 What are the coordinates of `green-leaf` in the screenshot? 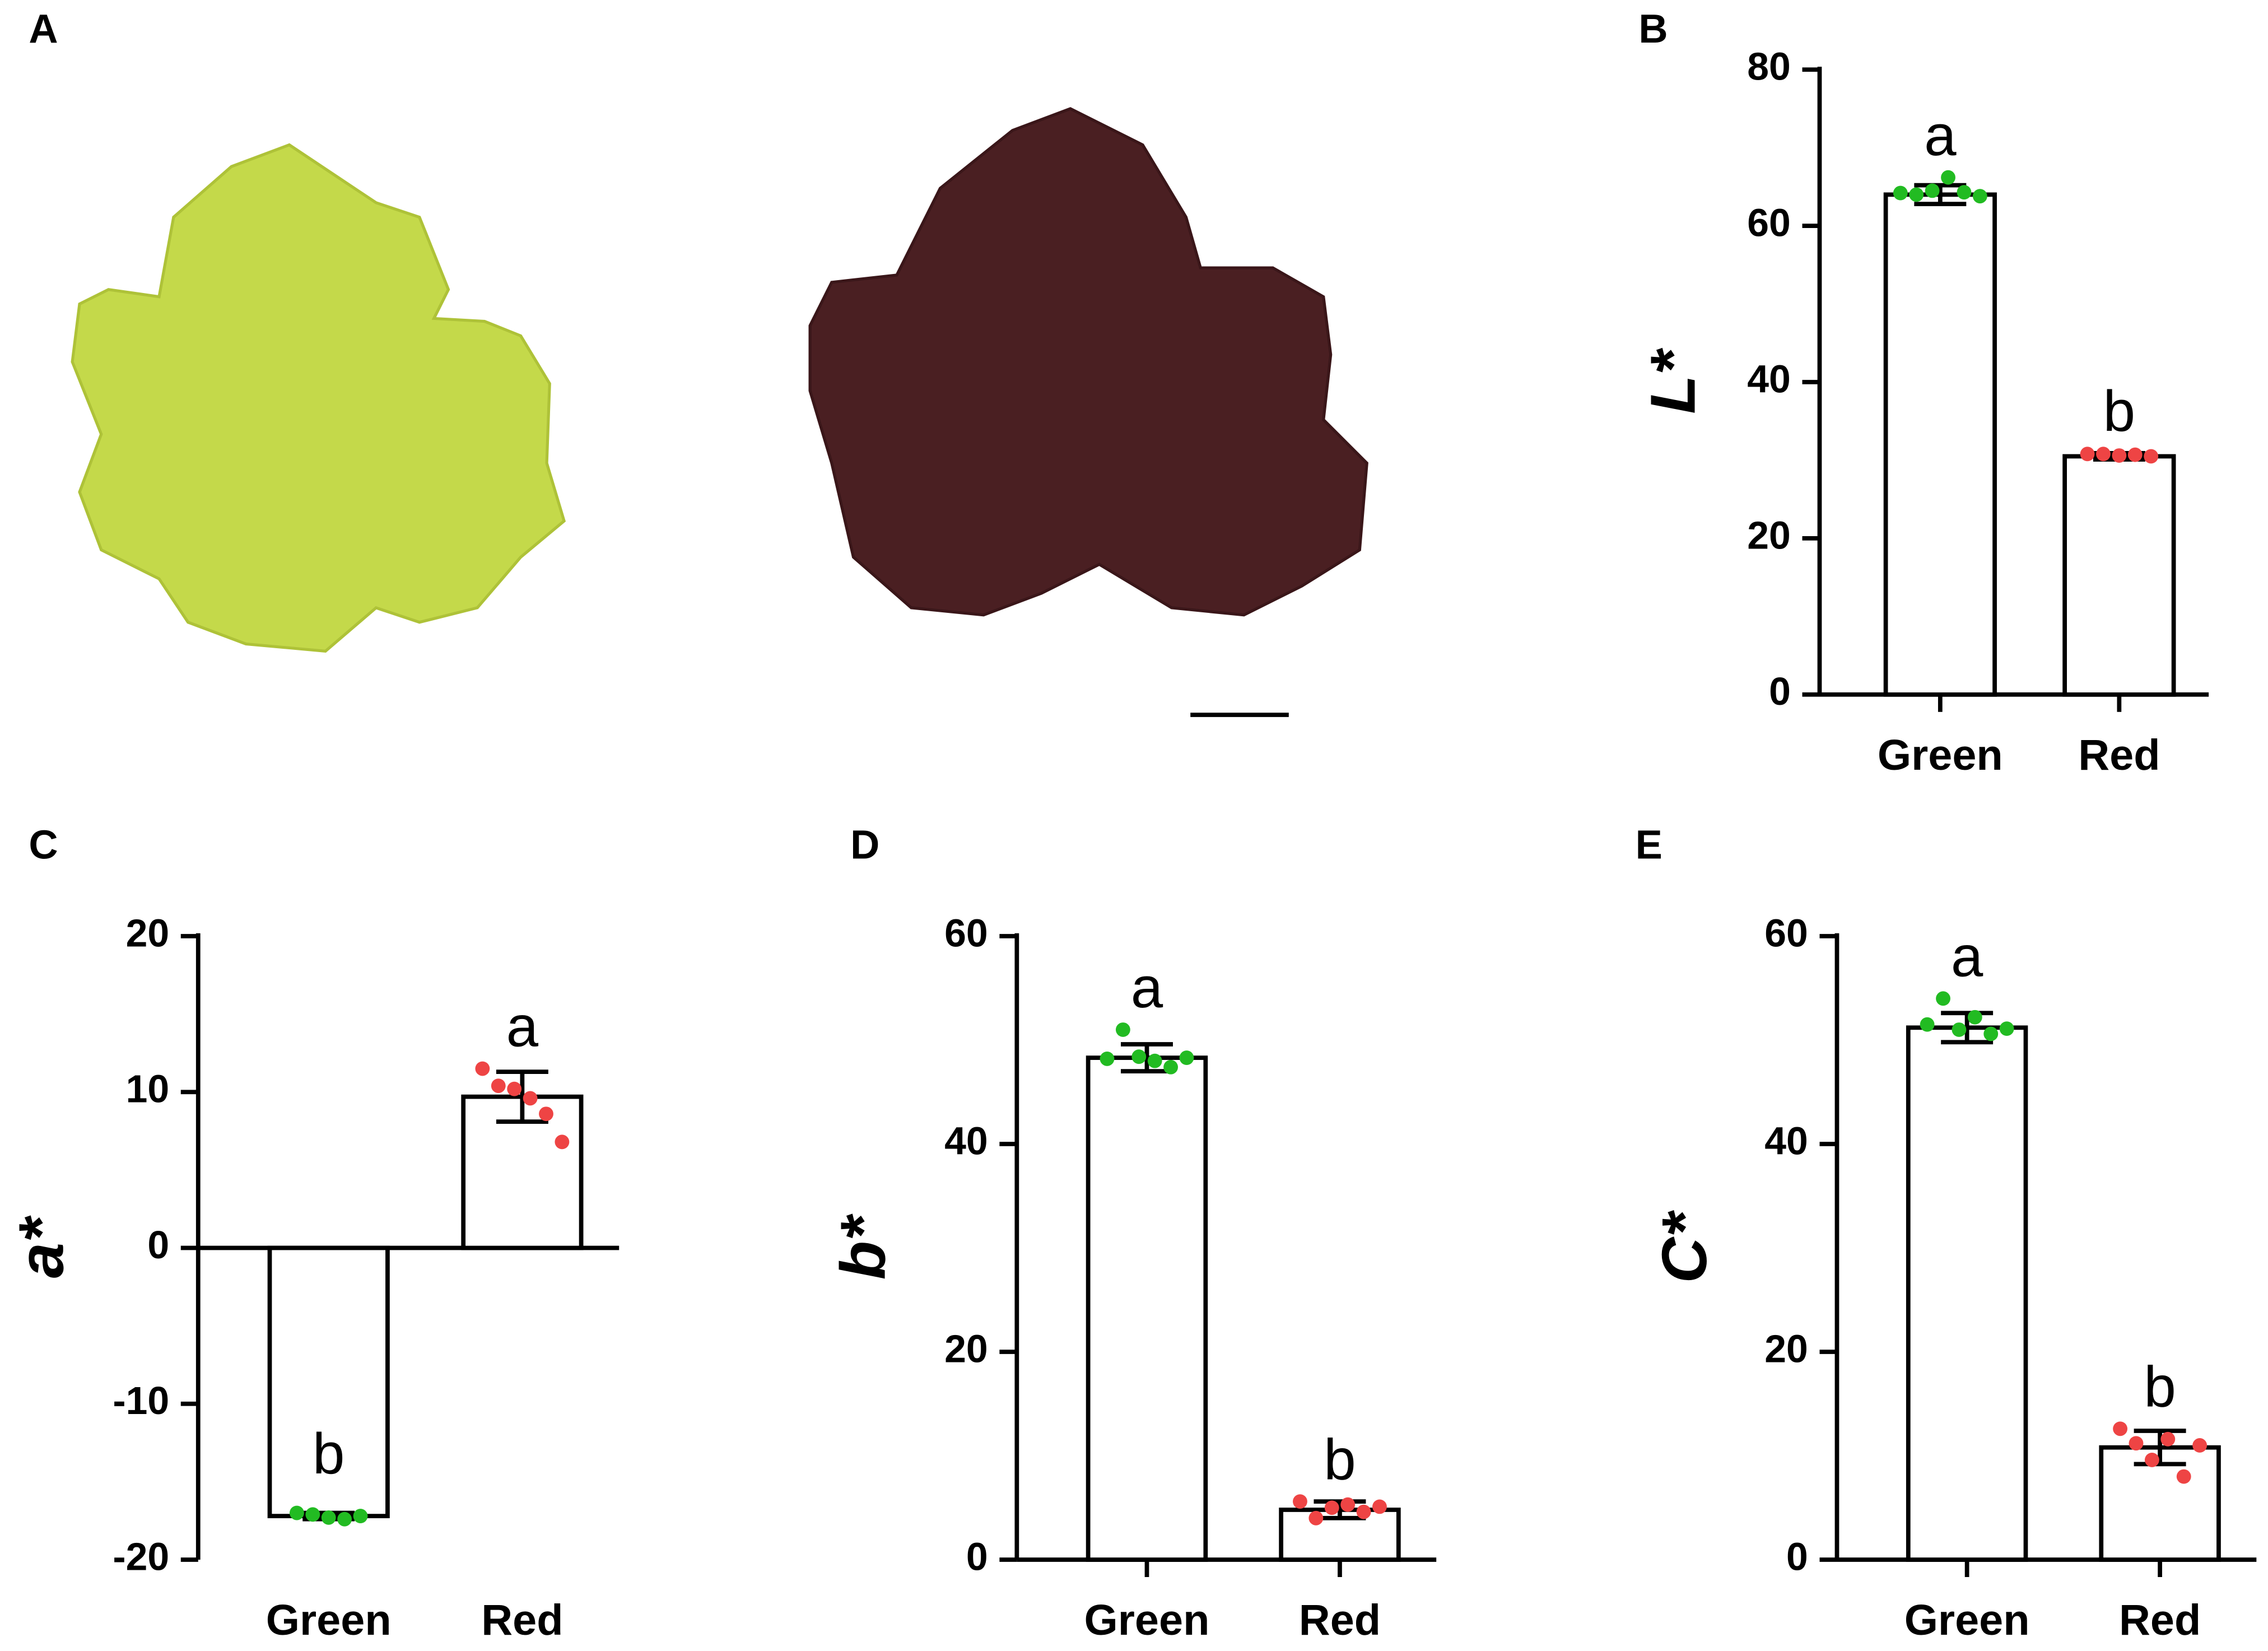 It's located at (318, 398).